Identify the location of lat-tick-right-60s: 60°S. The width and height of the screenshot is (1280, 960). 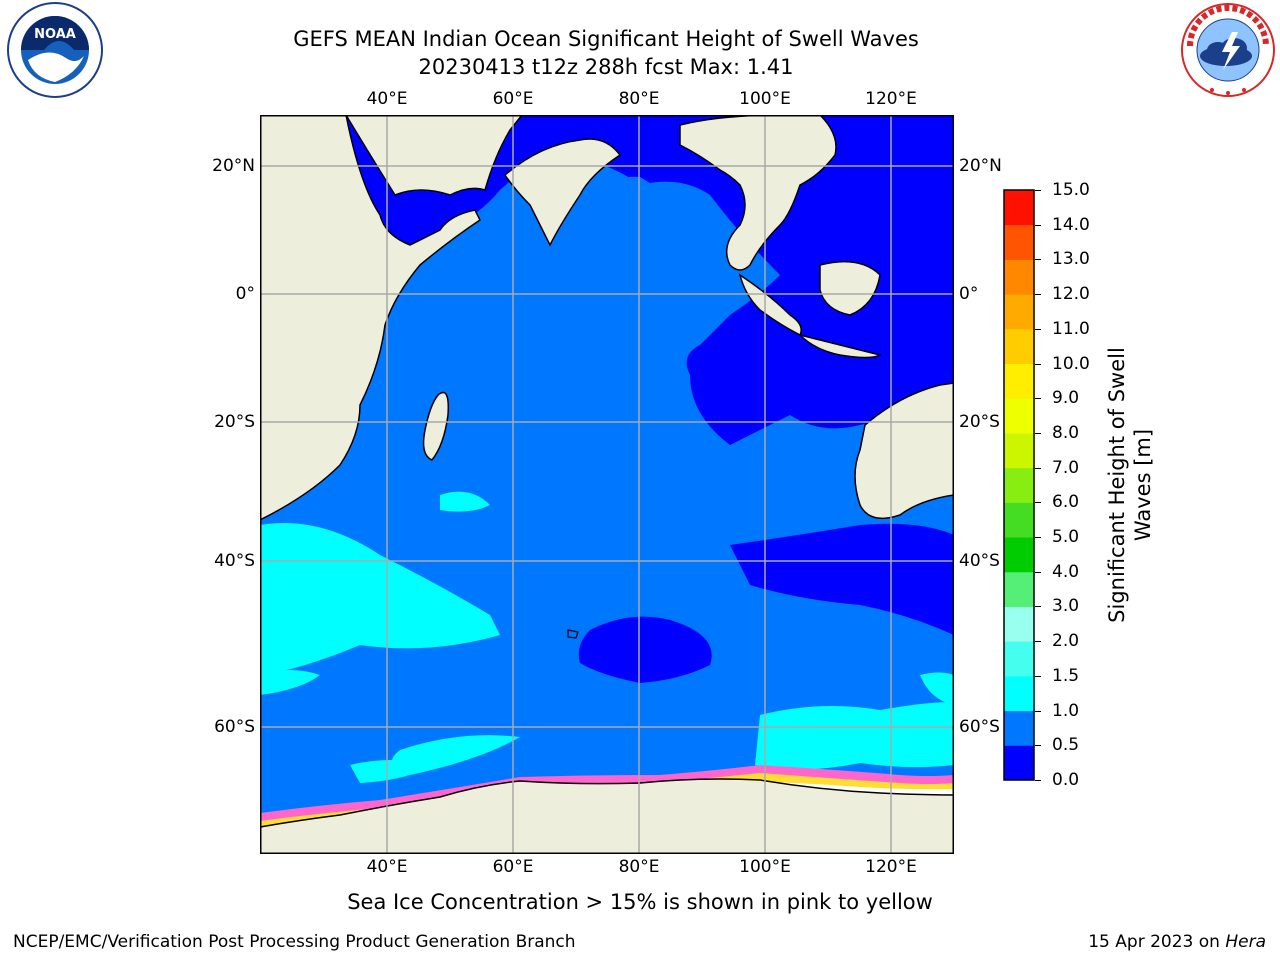
(979, 727).